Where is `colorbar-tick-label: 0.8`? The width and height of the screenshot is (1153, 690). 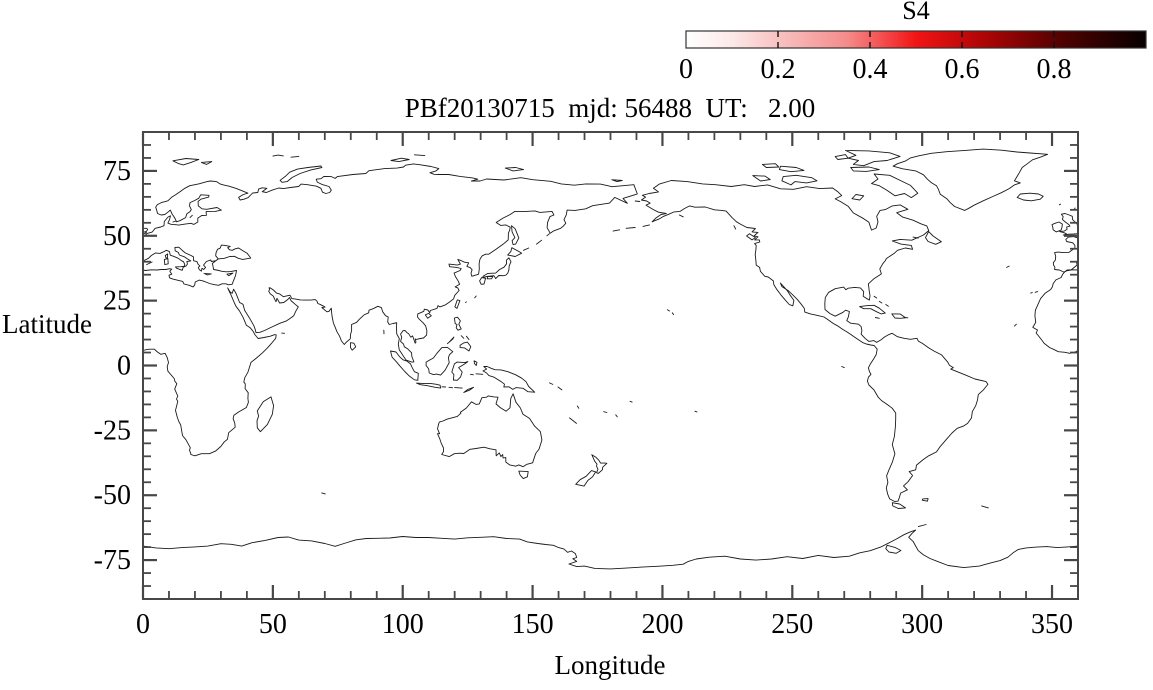 colorbar-tick-label: 0.8 is located at coordinates (1054, 69).